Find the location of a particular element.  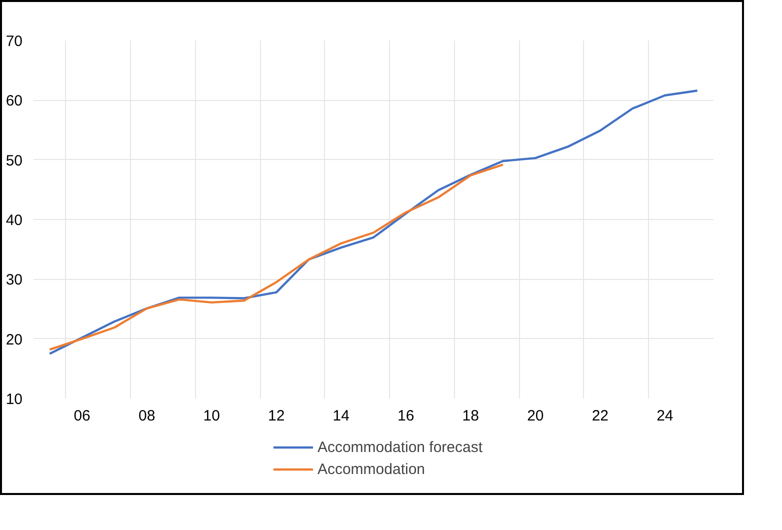

y-tick-label: 70 is located at coordinates (14, 41).